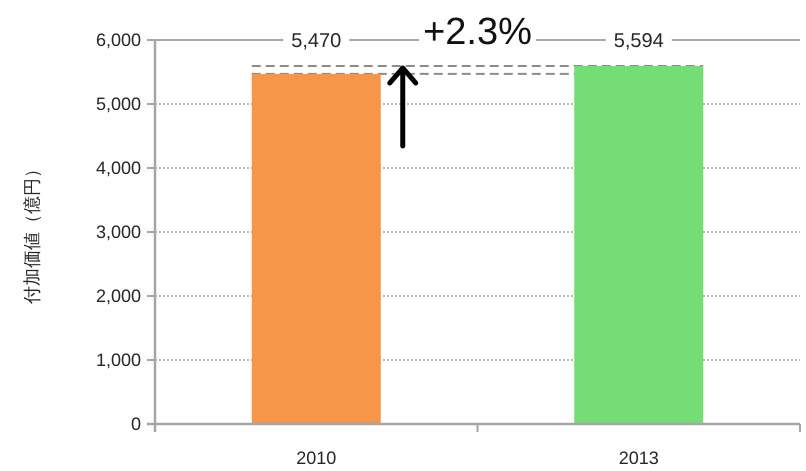 This screenshot has height=471, width=806. Describe the element at coordinates (639, 41) in the screenshot. I see `data-label: 5,594` at that location.